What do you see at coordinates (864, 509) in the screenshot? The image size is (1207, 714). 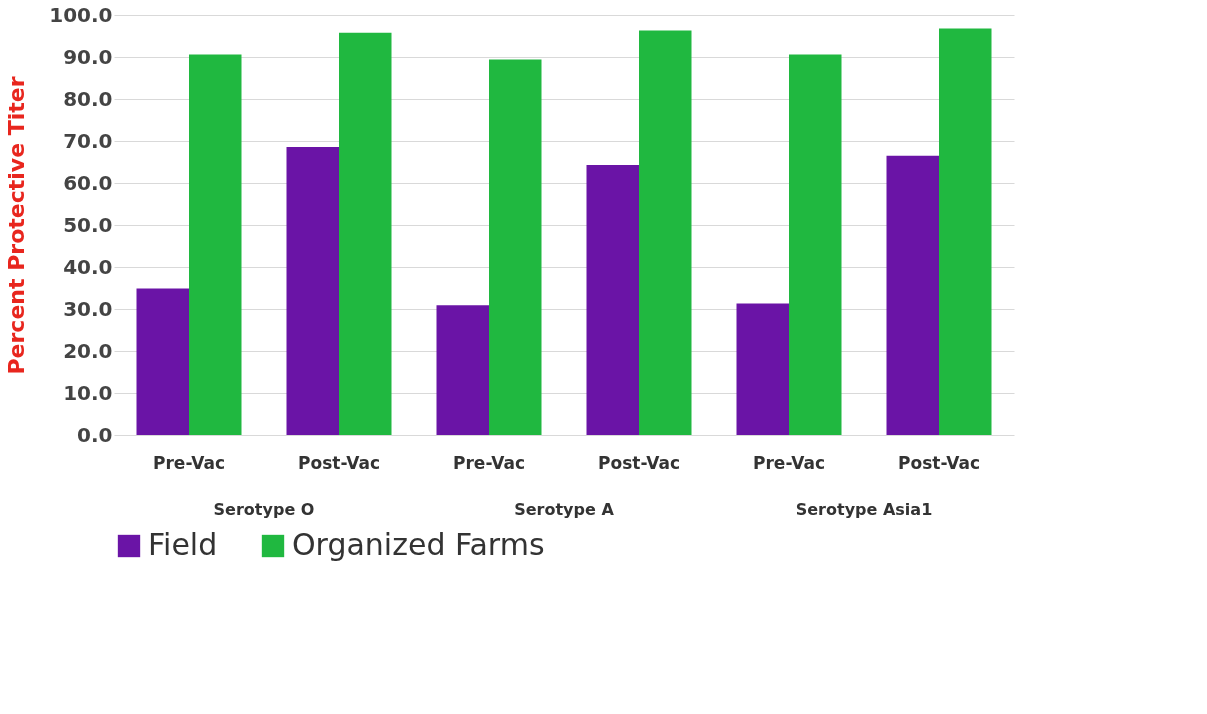 I see `text: Serotype Asia1` at bounding box center [864, 509].